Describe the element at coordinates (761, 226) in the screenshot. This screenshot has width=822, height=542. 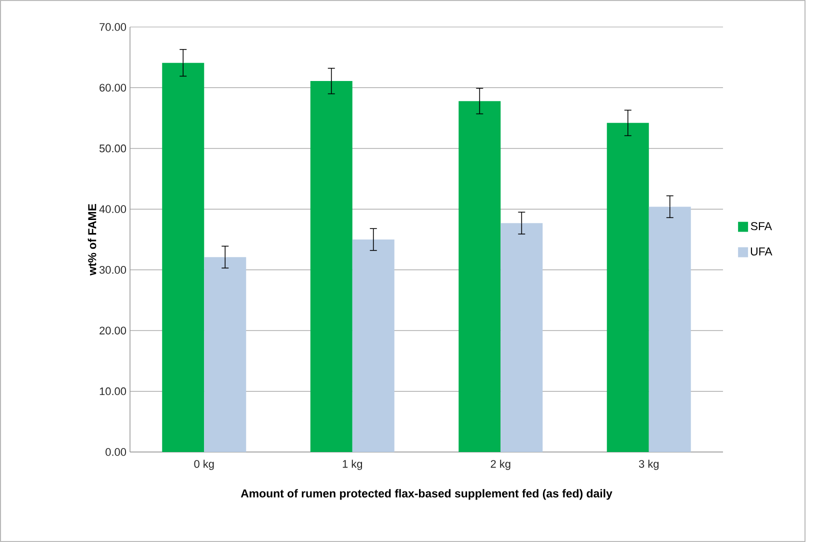
I see `legend-label: SFA` at that location.